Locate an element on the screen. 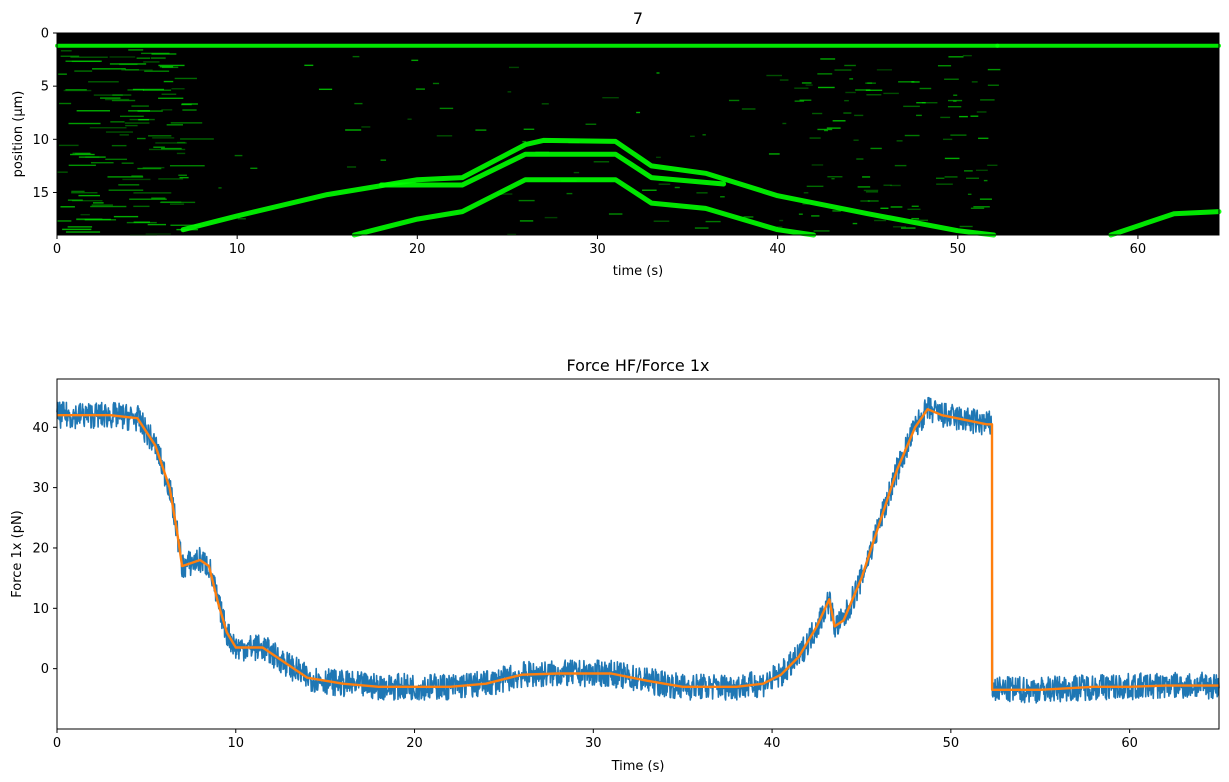  kymograph-x-tick-label: 20 is located at coordinates (417, 249).